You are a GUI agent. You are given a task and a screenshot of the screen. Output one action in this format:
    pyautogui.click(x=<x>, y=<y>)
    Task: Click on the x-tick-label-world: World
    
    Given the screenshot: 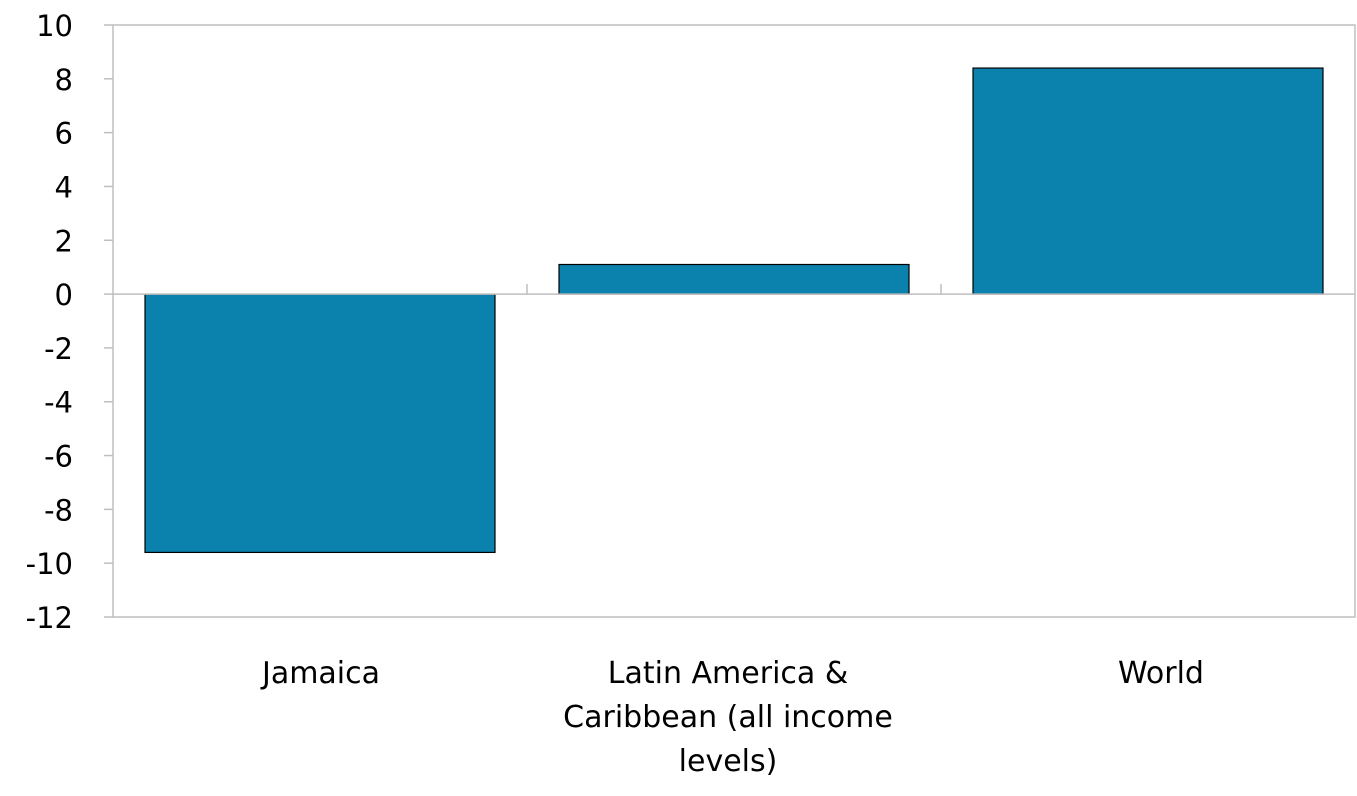 What is the action you would take?
    pyautogui.click(x=1161, y=673)
    